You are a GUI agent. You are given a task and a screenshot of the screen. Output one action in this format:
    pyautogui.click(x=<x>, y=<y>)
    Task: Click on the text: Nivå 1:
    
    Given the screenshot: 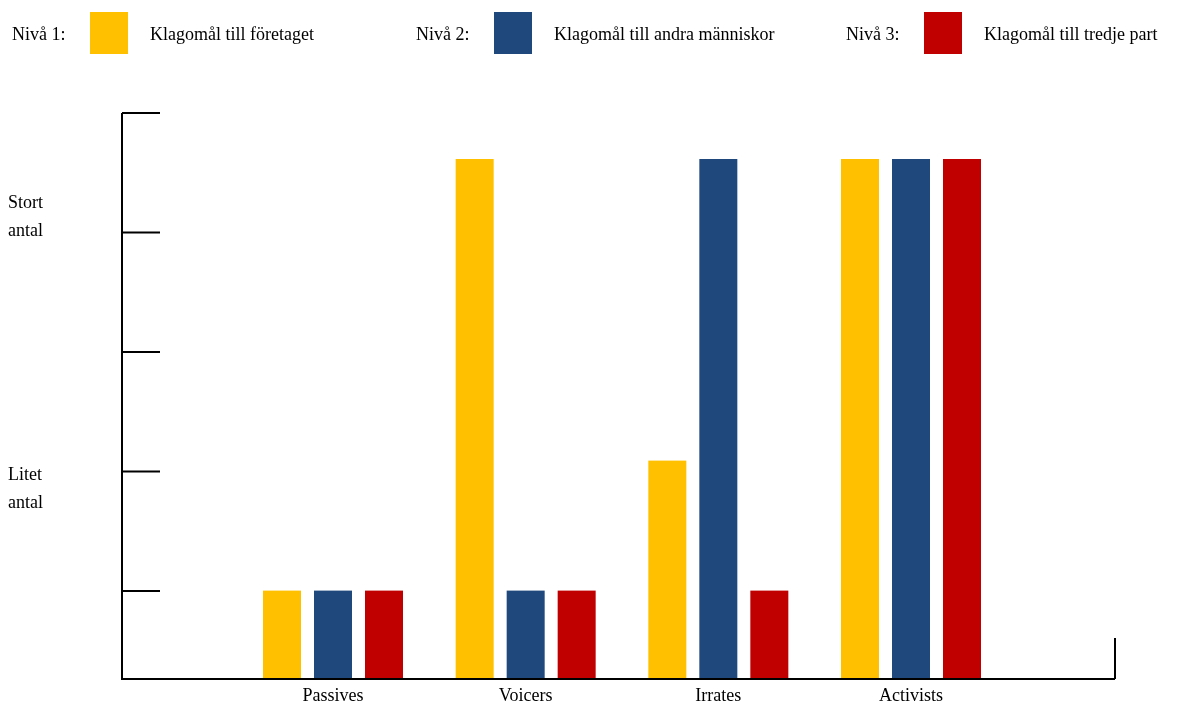 What is the action you would take?
    pyautogui.click(x=39, y=34)
    